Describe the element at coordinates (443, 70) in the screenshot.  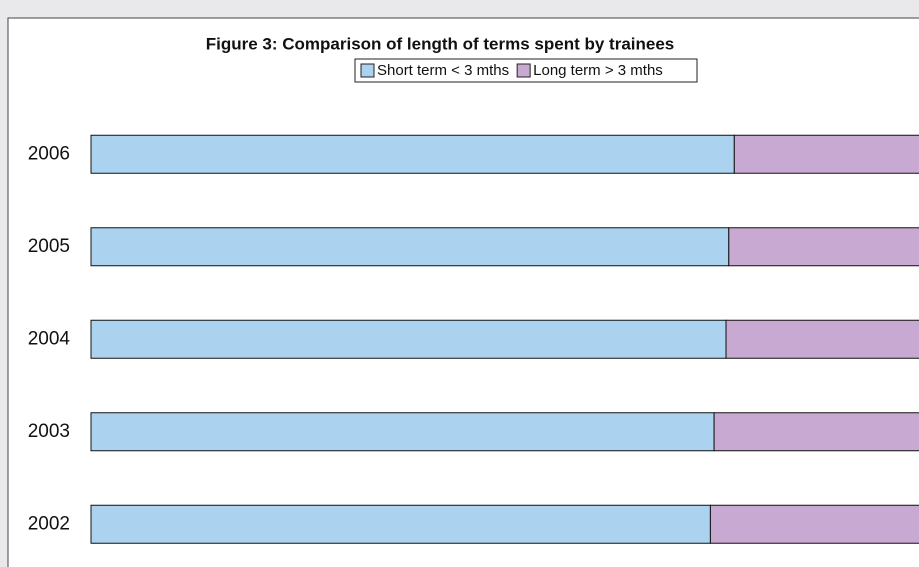
I see `legend-label: Short term < 3 mths` at that location.